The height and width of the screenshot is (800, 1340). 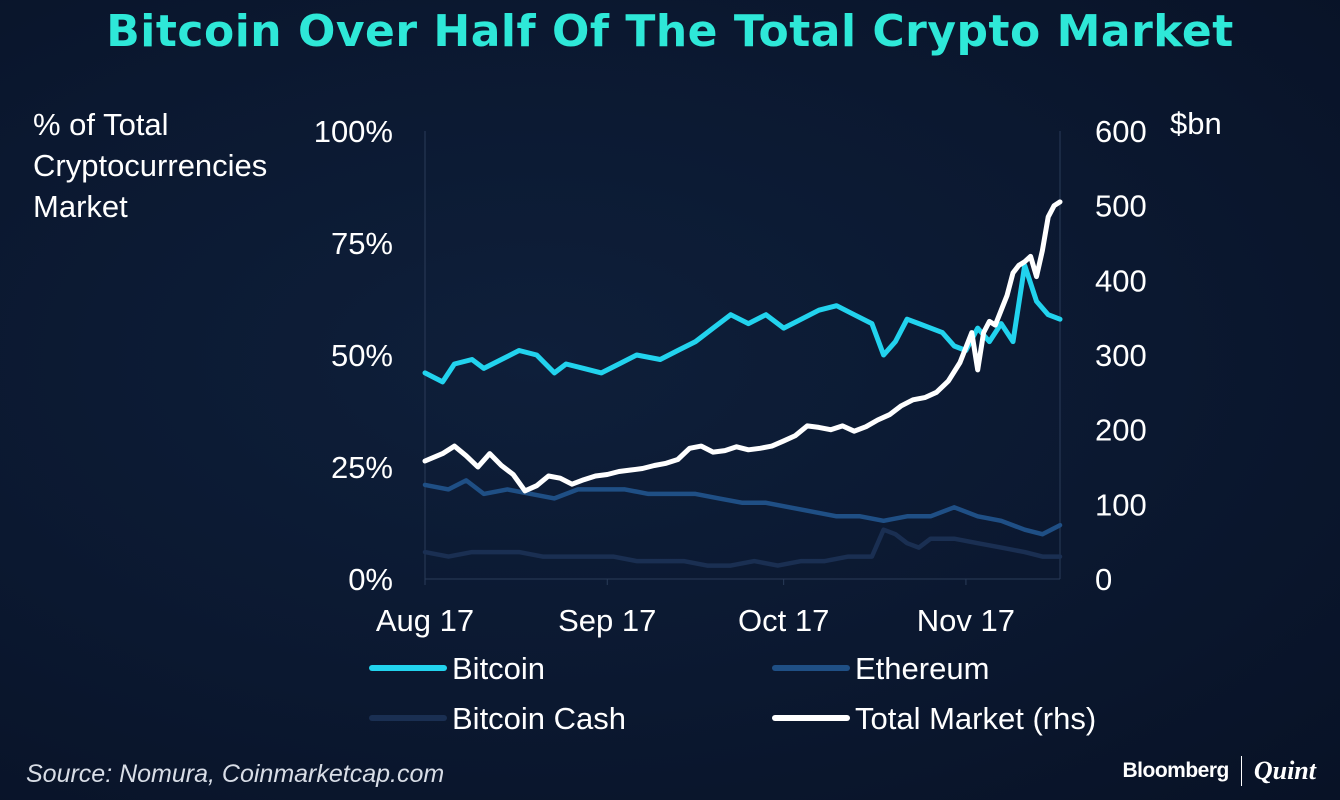 I want to click on publisher-logo: Bloomberg Quint, so click(x=1219, y=771).